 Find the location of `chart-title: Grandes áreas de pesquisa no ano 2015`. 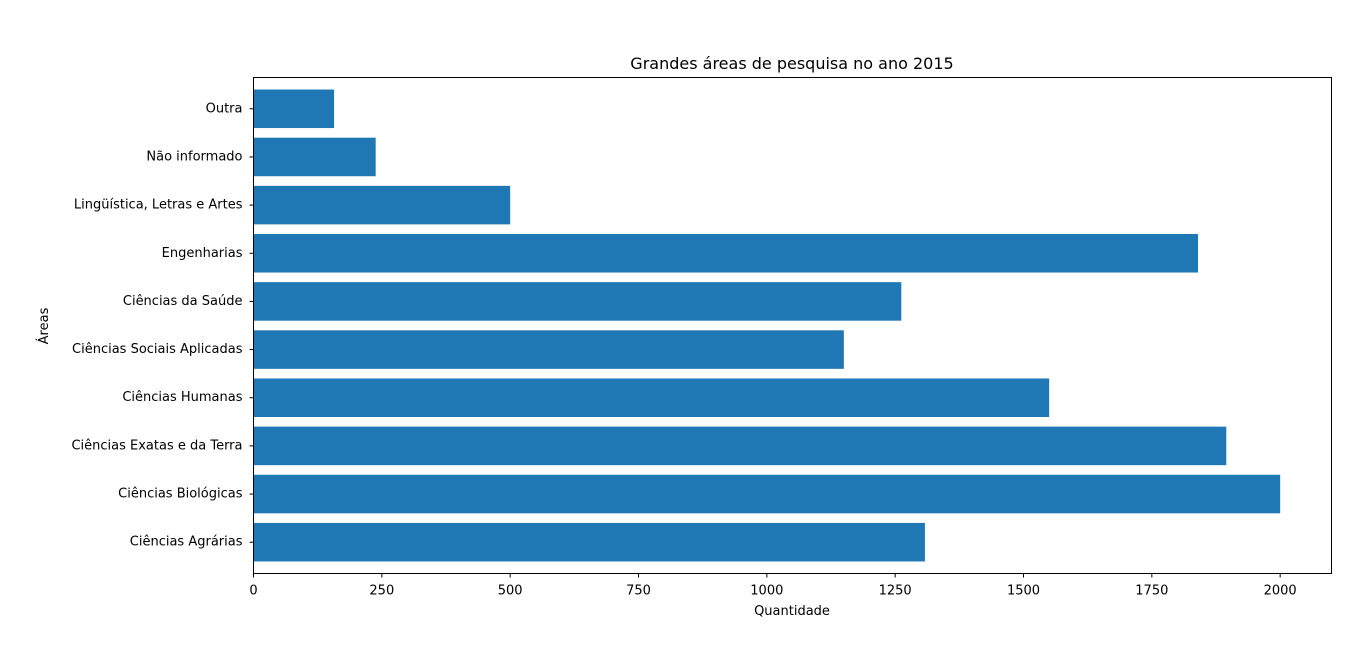

chart-title: Grandes áreas de pesquisa no ano 2015 is located at coordinates (791, 63).